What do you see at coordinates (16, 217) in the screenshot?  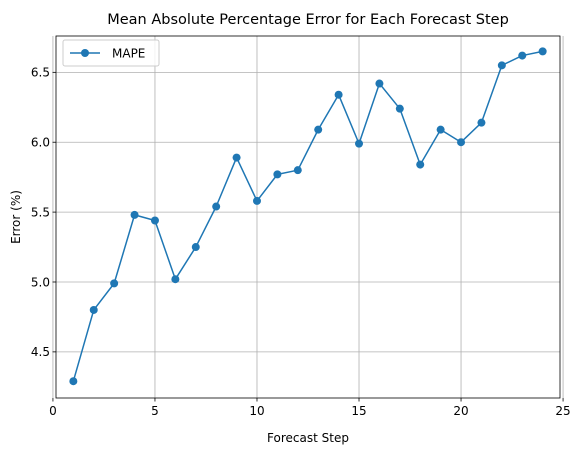 I see `y-axis-label: Error (%)` at bounding box center [16, 217].